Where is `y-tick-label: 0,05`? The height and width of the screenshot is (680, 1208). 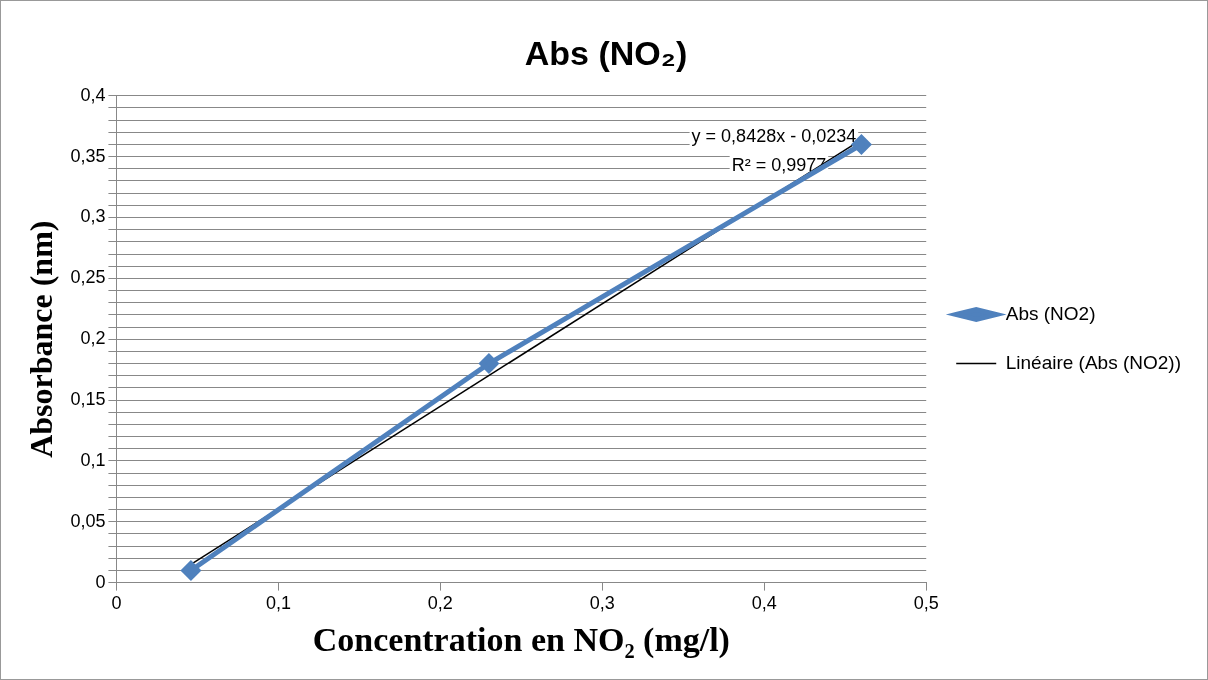 y-tick-label: 0,05 is located at coordinates (88, 520).